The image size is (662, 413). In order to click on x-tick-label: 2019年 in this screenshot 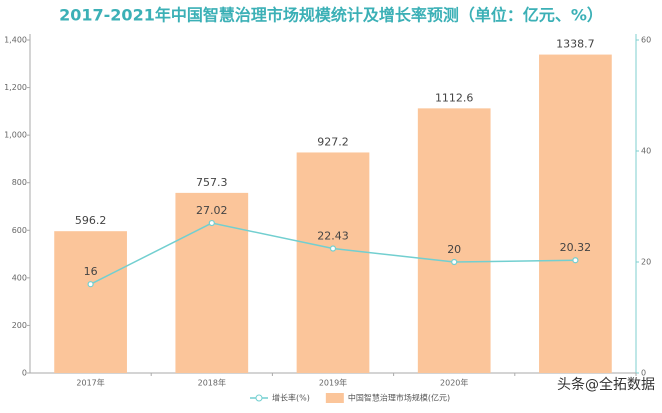, I will do `click(333, 383)`.